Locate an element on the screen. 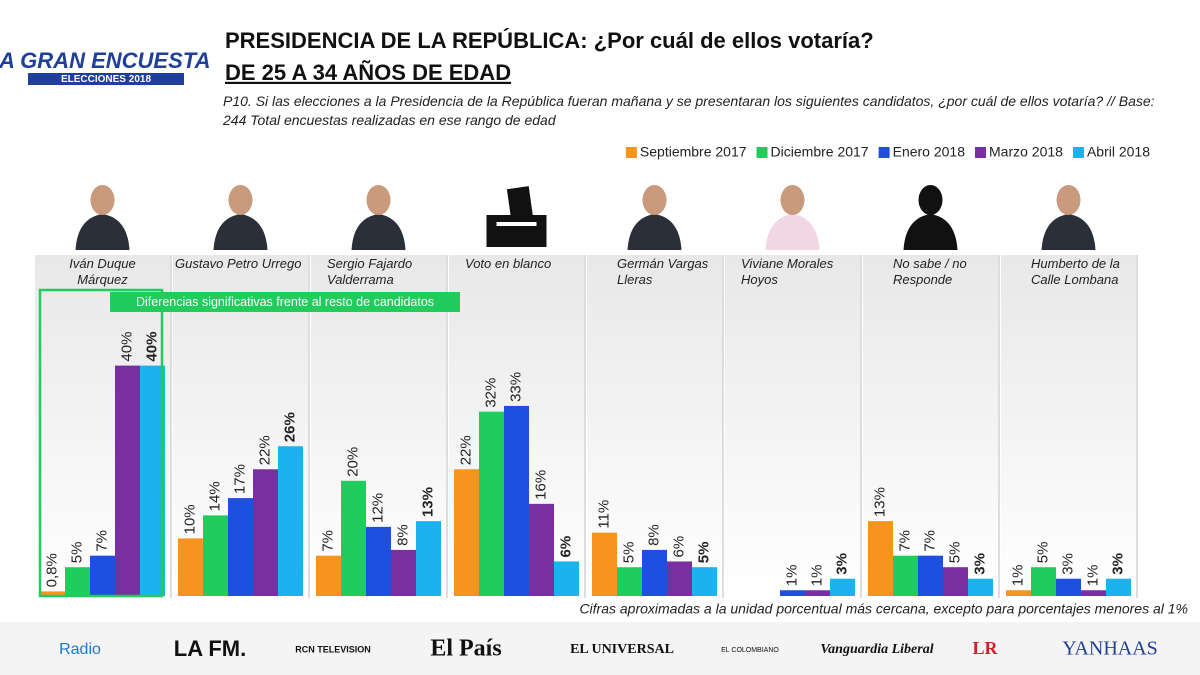  panel is located at coordinates (792, 426).